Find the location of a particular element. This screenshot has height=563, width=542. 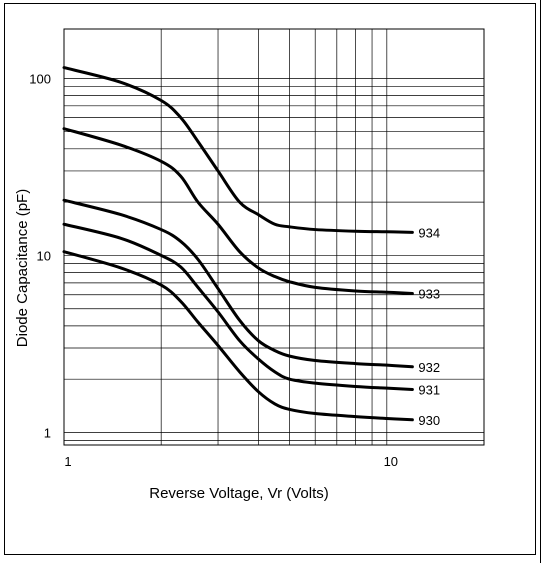

series-label-934: 934 is located at coordinates (429, 232).